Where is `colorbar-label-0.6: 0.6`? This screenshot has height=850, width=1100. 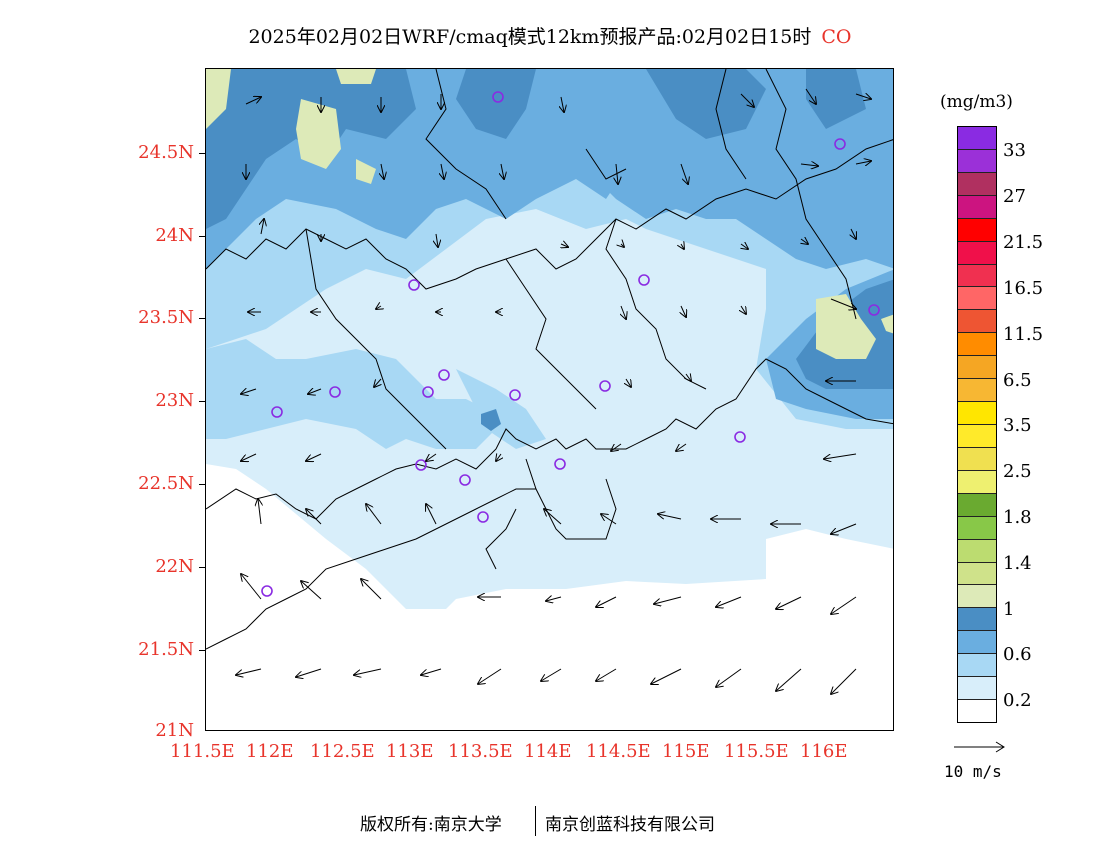 colorbar-label-0.6: 0.6 is located at coordinates (1017, 654).